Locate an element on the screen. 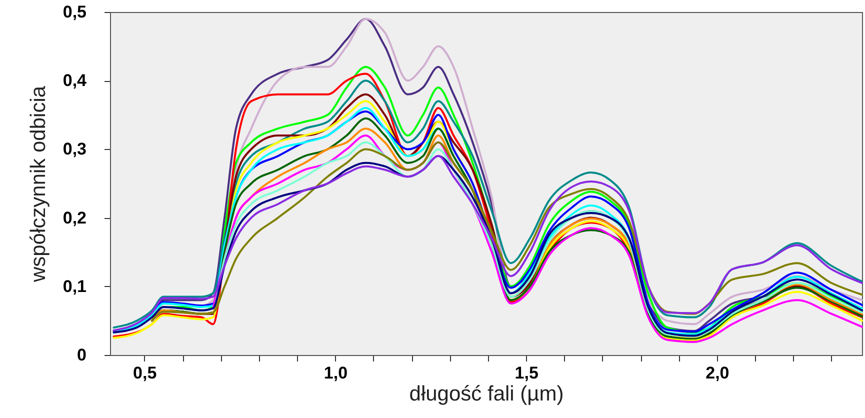 The image size is (865, 418). y-axis-title: współczynnik odbicia is located at coordinates (38, 185).